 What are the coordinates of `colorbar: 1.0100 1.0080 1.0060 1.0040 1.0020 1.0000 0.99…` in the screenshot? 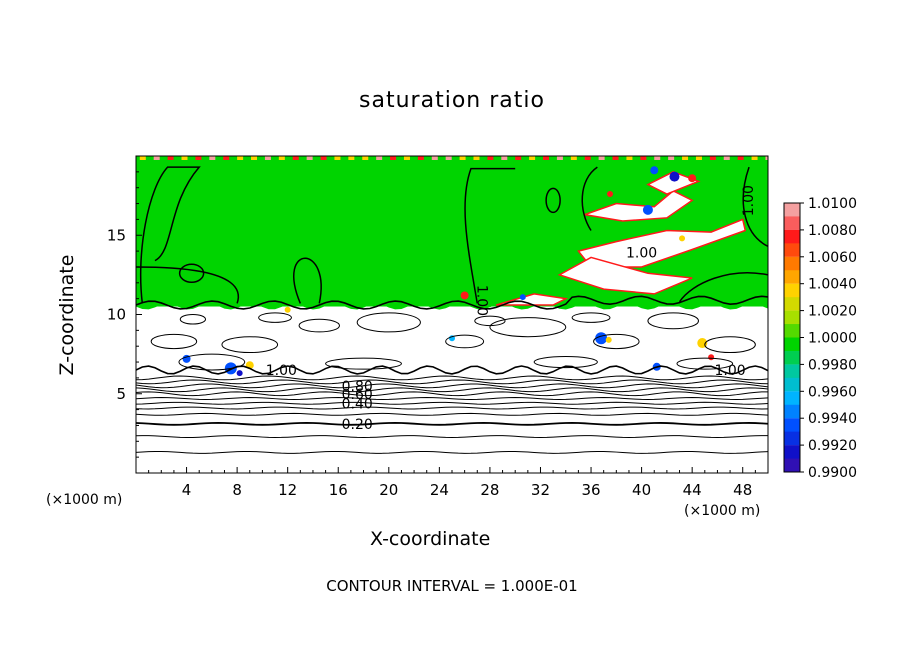 It's located at (820, 338).